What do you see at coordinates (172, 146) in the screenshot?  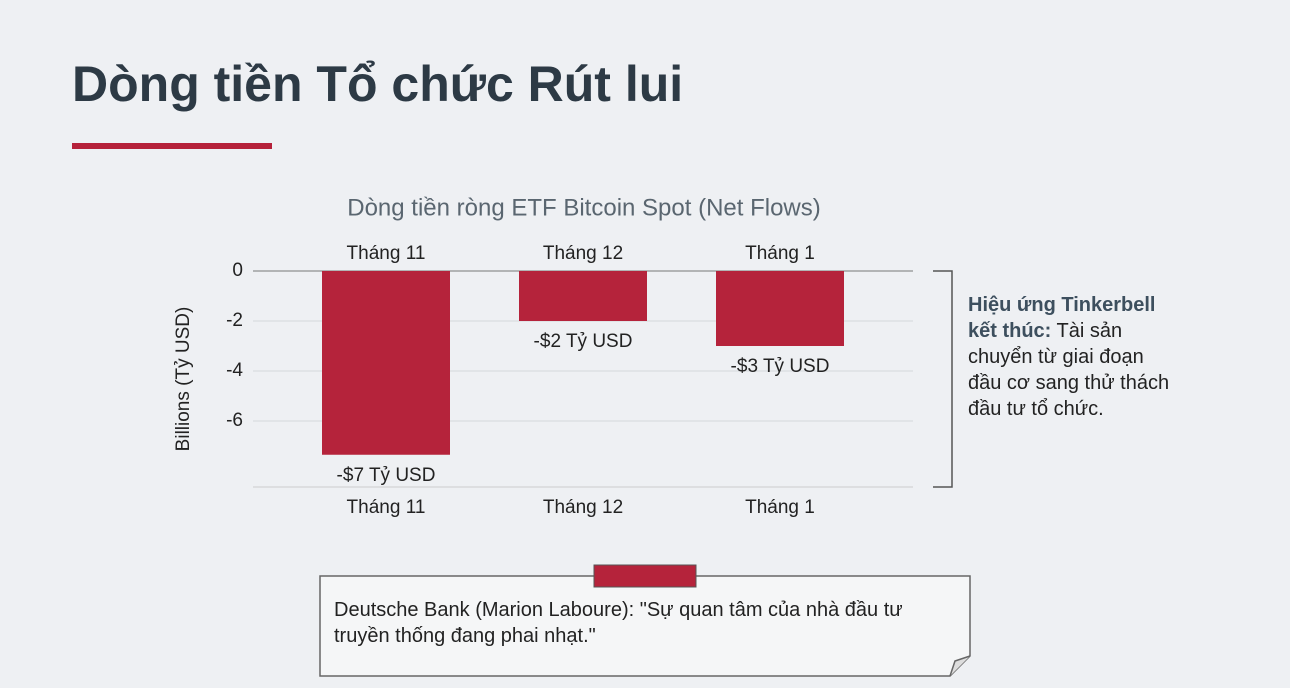 I see `title-rule` at bounding box center [172, 146].